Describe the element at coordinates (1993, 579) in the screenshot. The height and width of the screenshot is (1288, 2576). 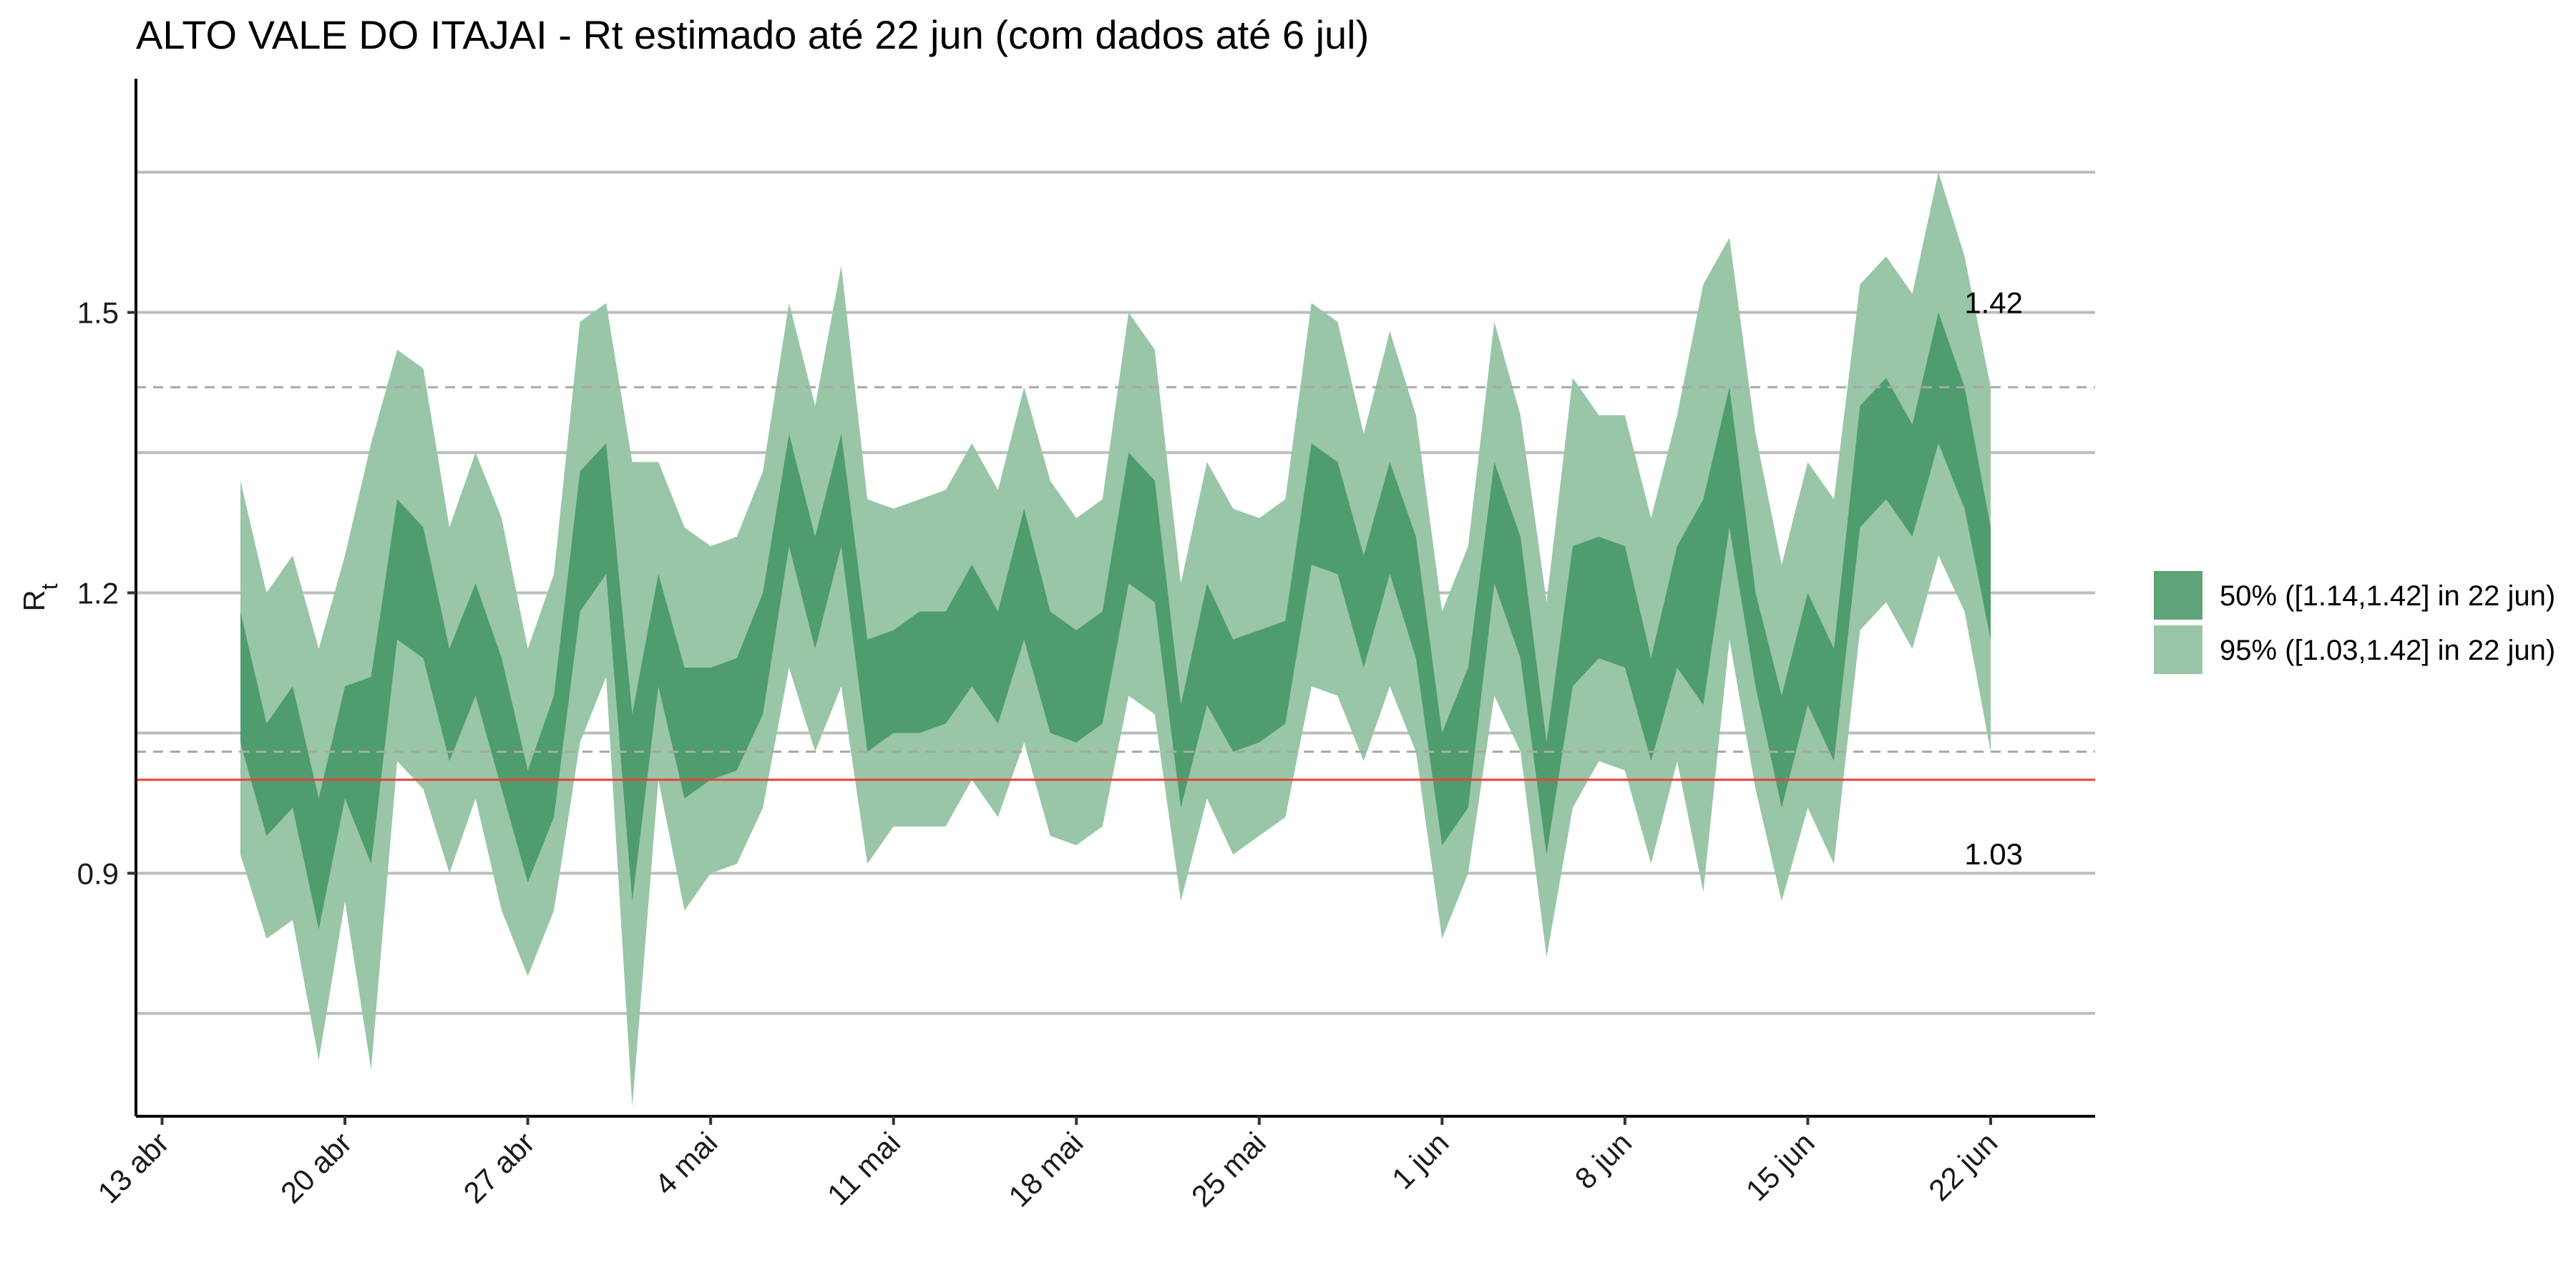
I see `annotations: 1.42 1.03` at that location.